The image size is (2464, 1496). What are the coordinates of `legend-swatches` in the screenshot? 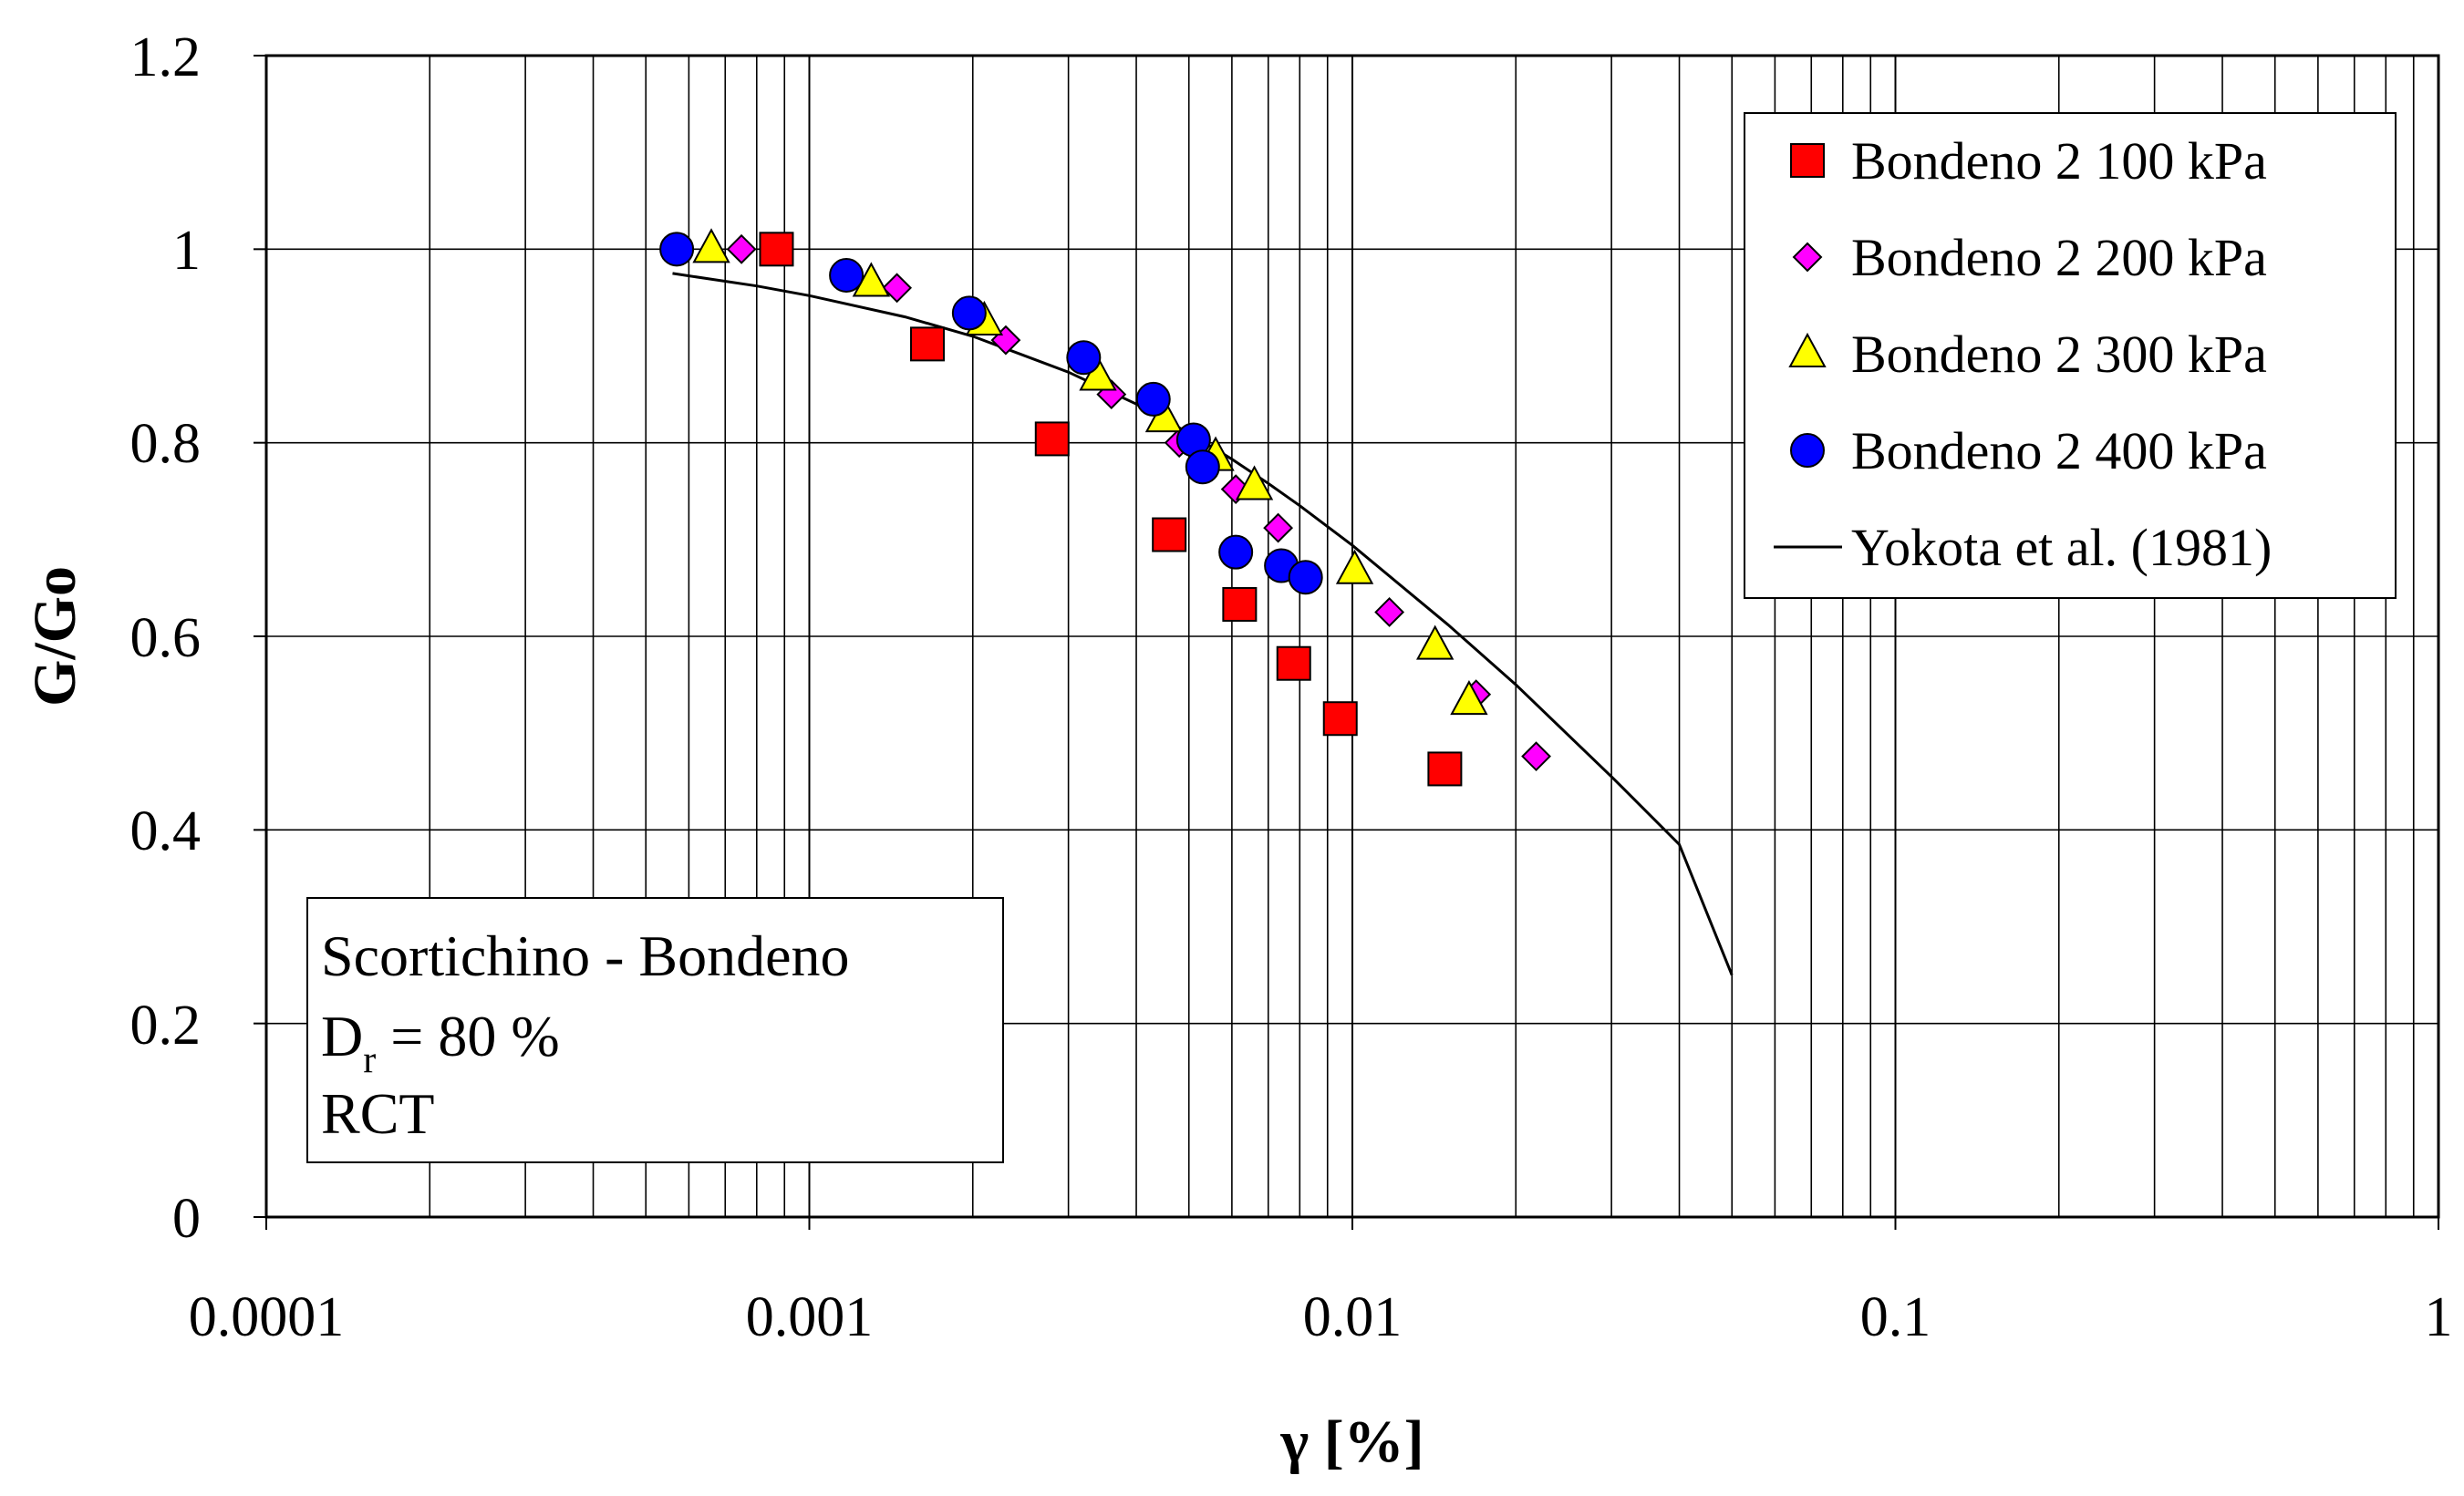 It's located at (1808, 346).